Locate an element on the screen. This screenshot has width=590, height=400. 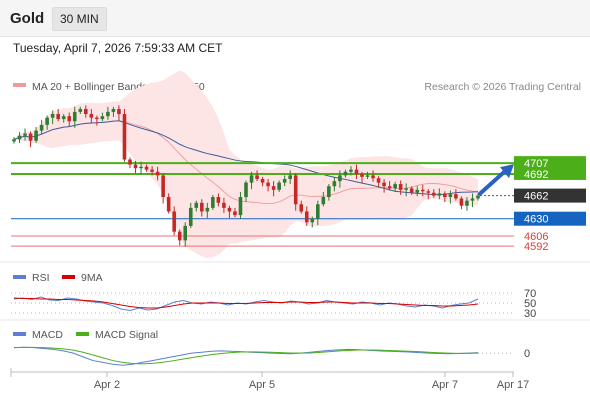
time-tick-label: Apr 2 is located at coordinates (107, 385).